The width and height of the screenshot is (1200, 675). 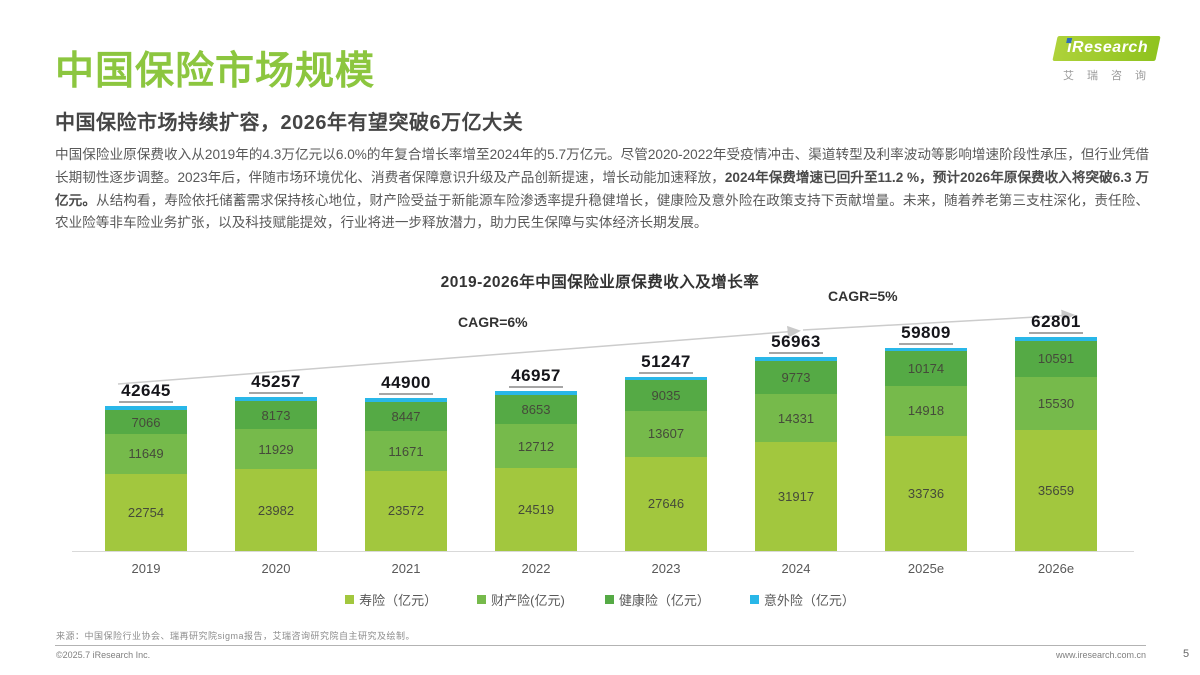 I want to click on legend-swatch-life, so click(x=350, y=599).